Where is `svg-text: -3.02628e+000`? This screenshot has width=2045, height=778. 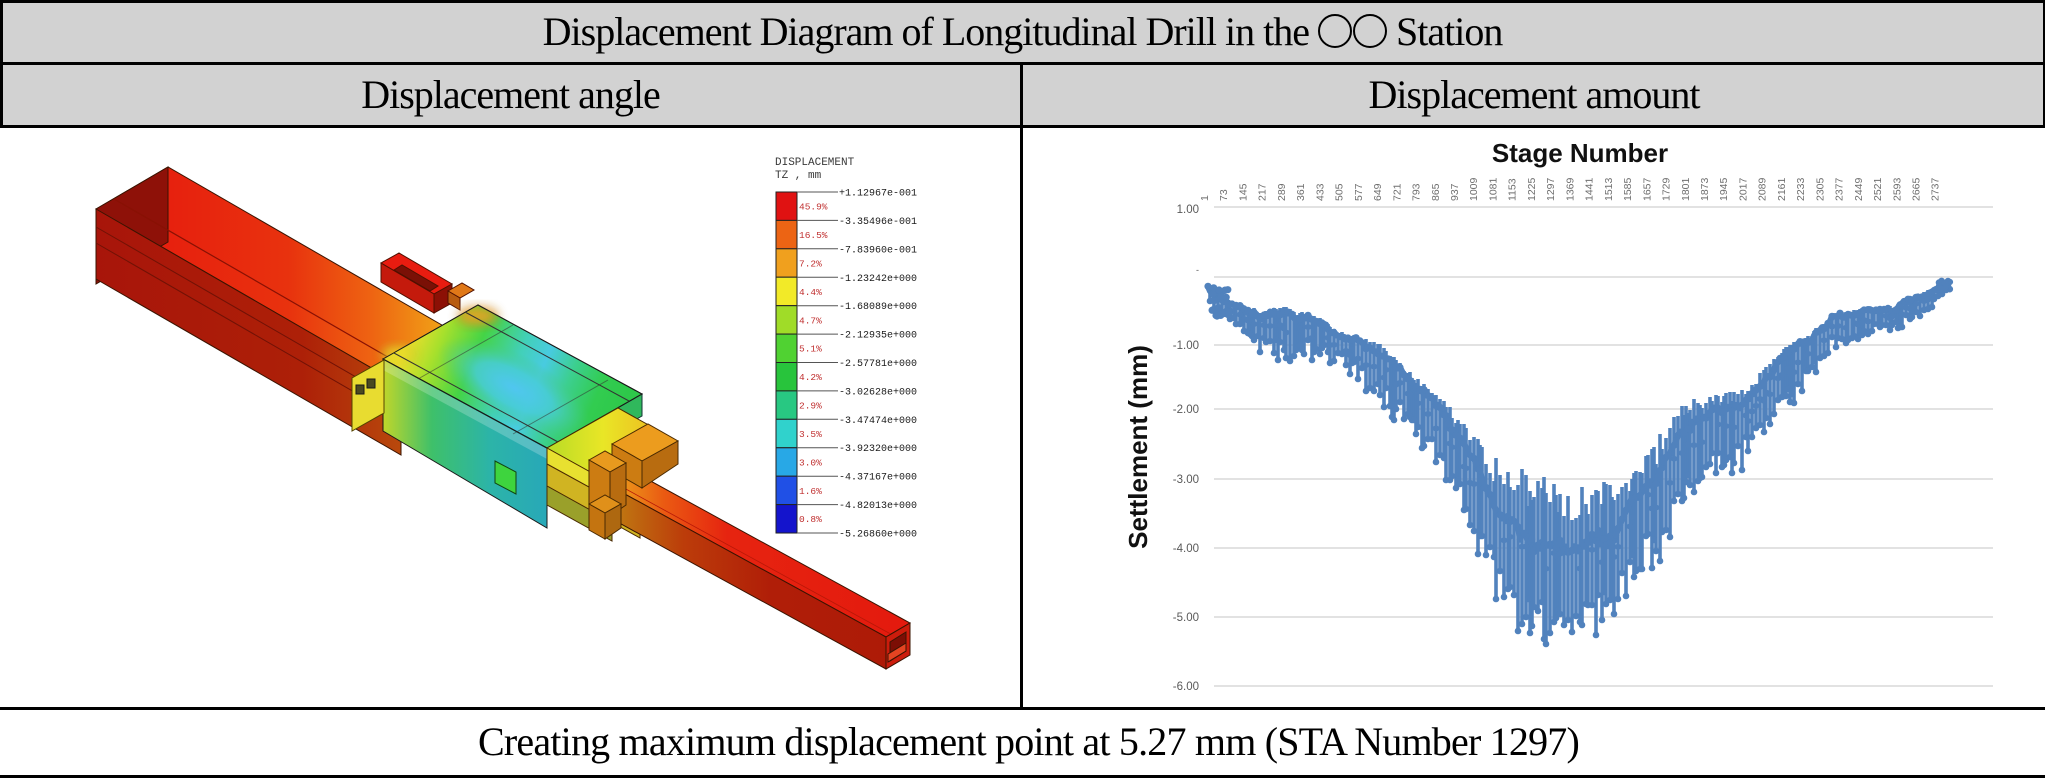
svg-text: -3.02628e+000 is located at coordinates (878, 392).